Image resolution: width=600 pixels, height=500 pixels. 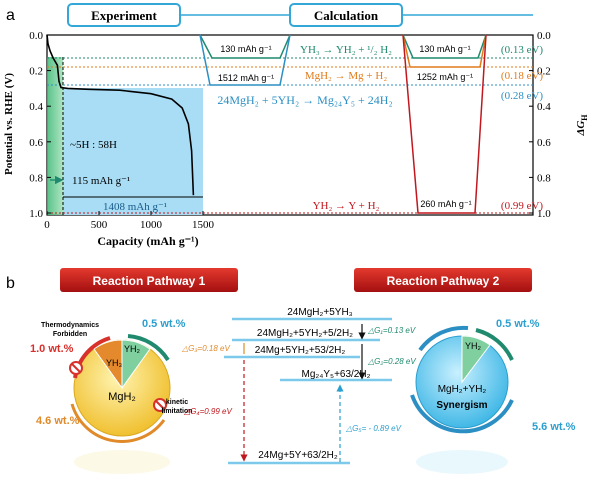 What do you see at coordinates (522, 50) in the screenshot?
I see `ev-013: (0.13 eV)` at bounding box center [522, 50].